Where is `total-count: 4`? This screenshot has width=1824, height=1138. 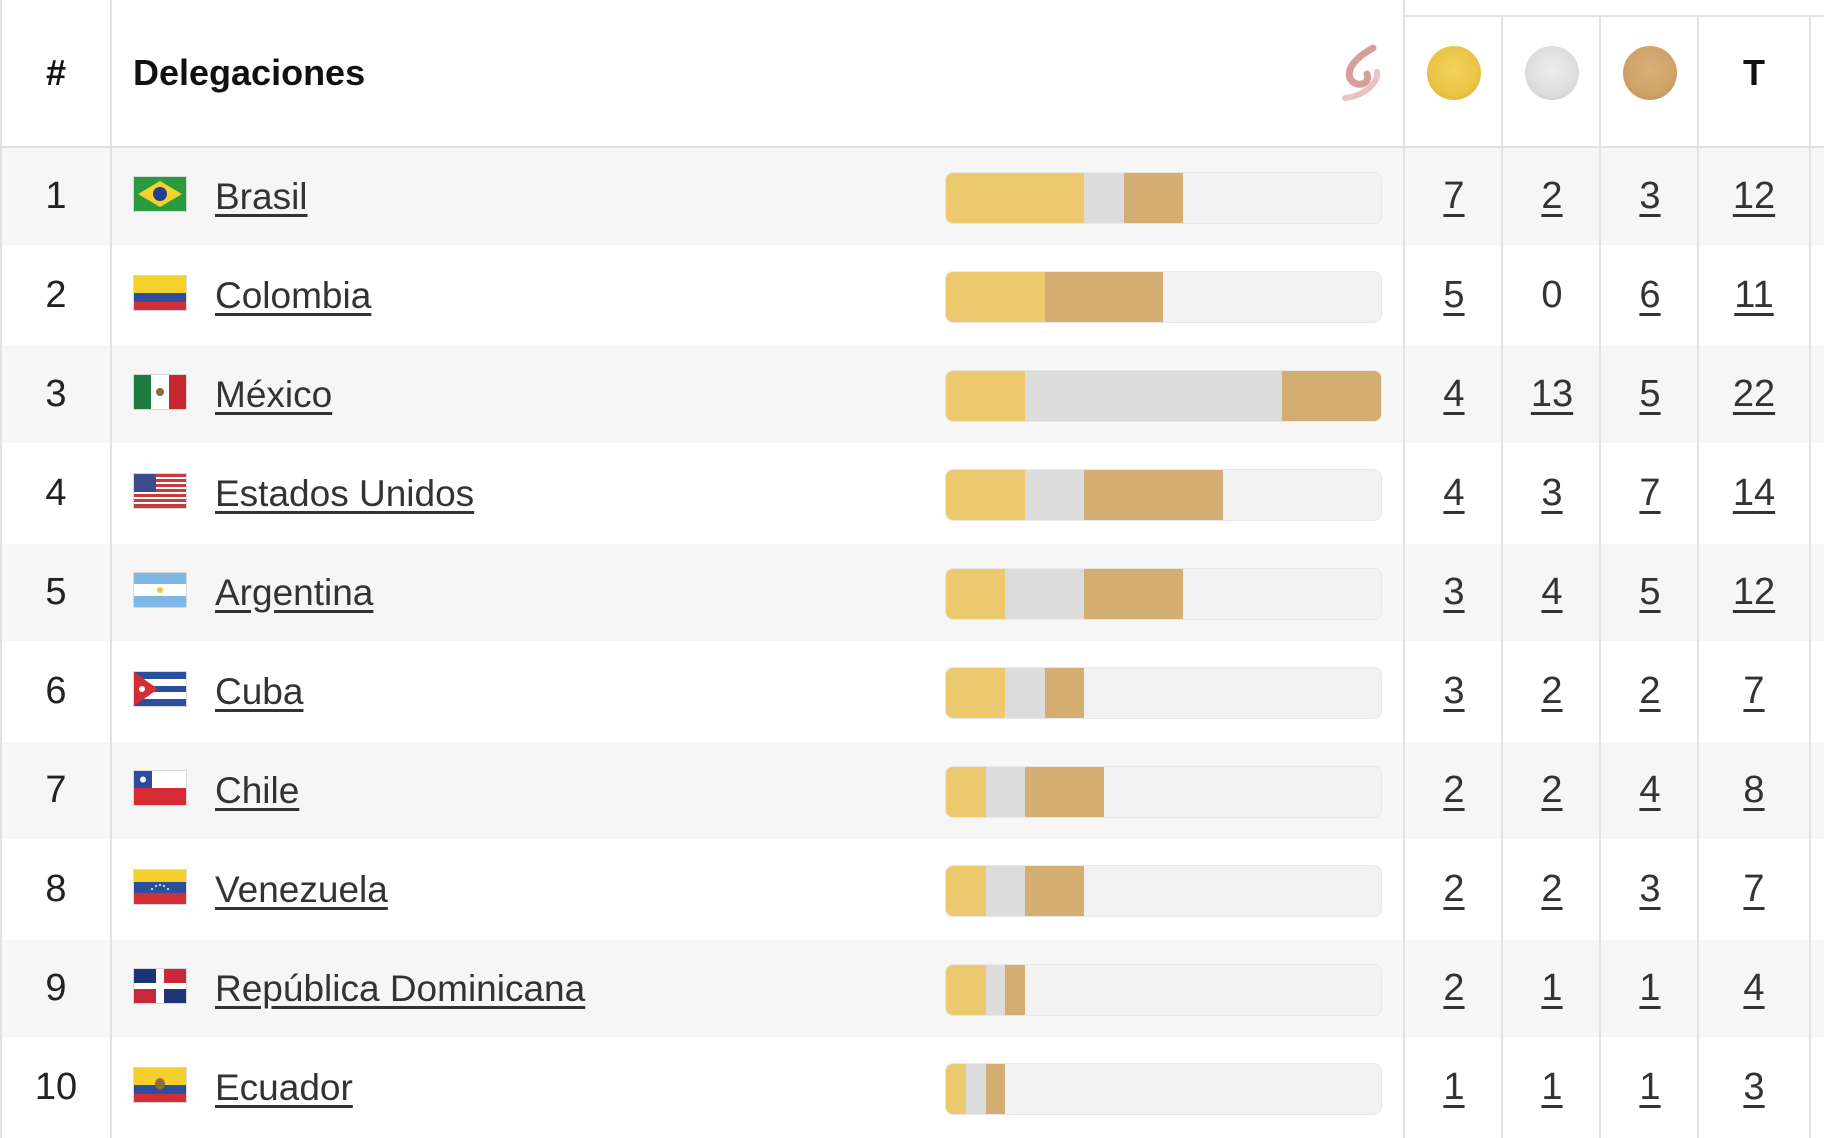 total-count: 4 is located at coordinates (1754, 988).